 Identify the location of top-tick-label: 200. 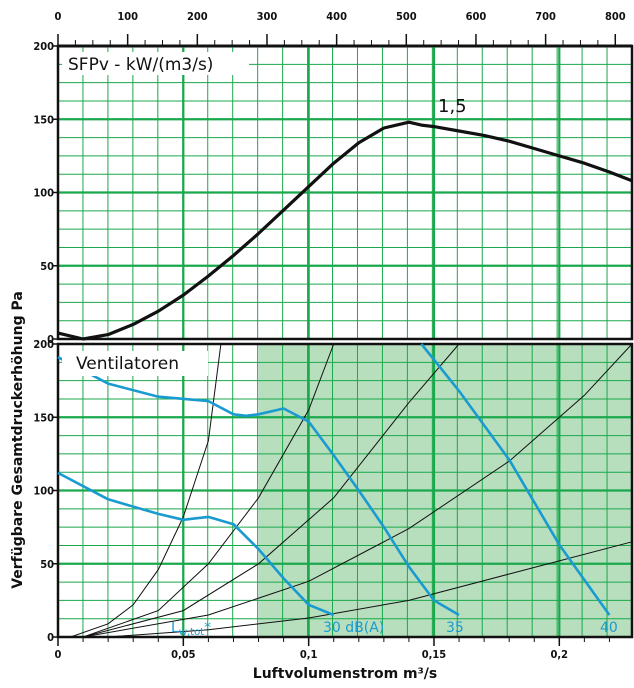
(197, 16).